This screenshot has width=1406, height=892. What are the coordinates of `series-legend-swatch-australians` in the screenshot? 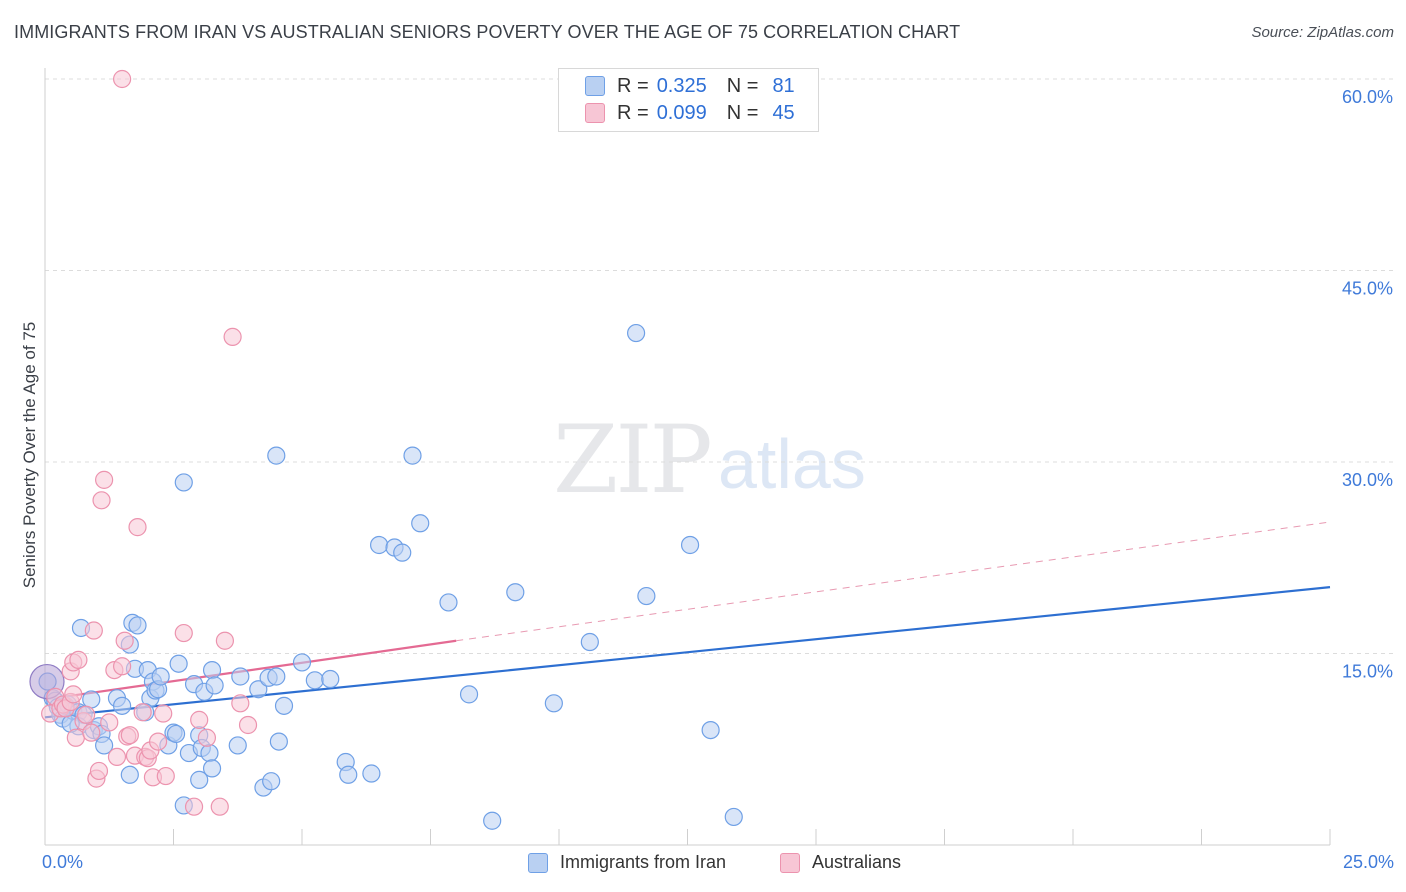 It's located at (790, 862).